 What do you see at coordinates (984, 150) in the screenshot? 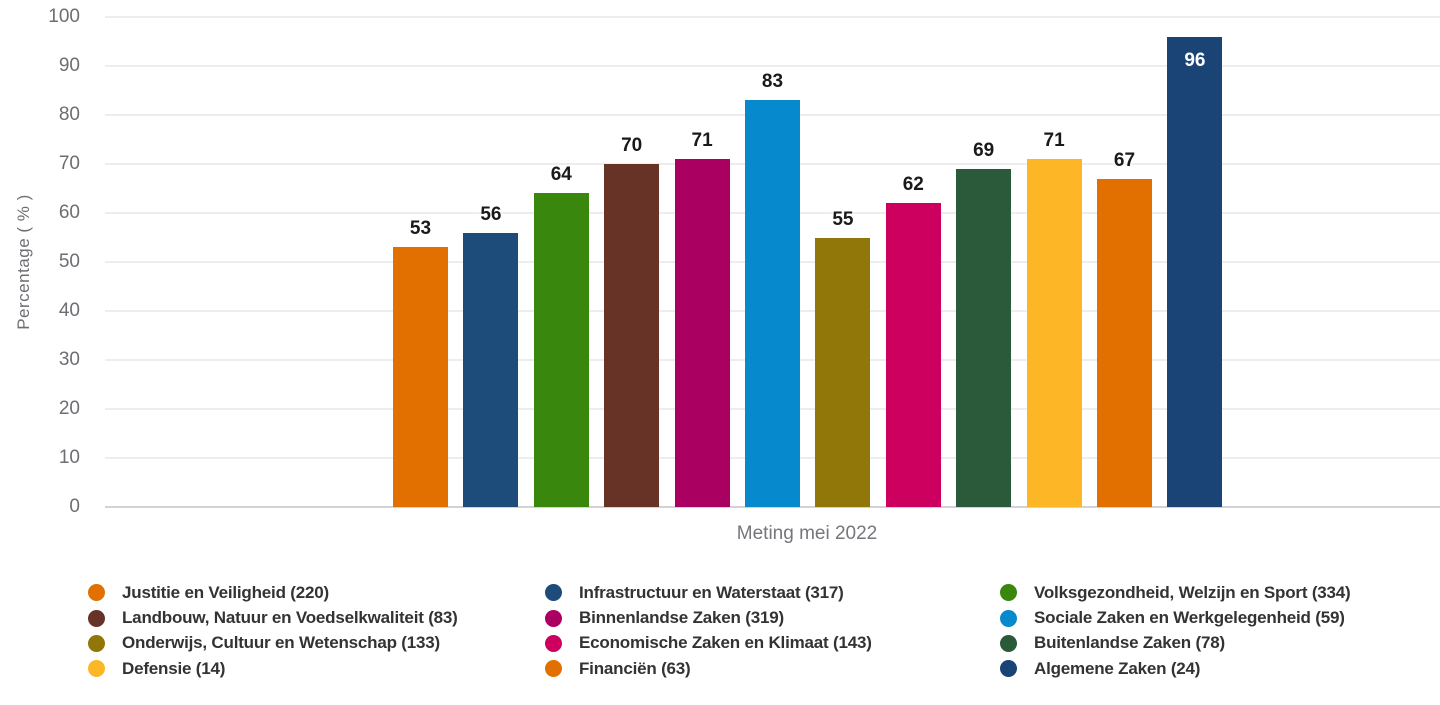
I see `bar-value-label: 69` at bounding box center [984, 150].